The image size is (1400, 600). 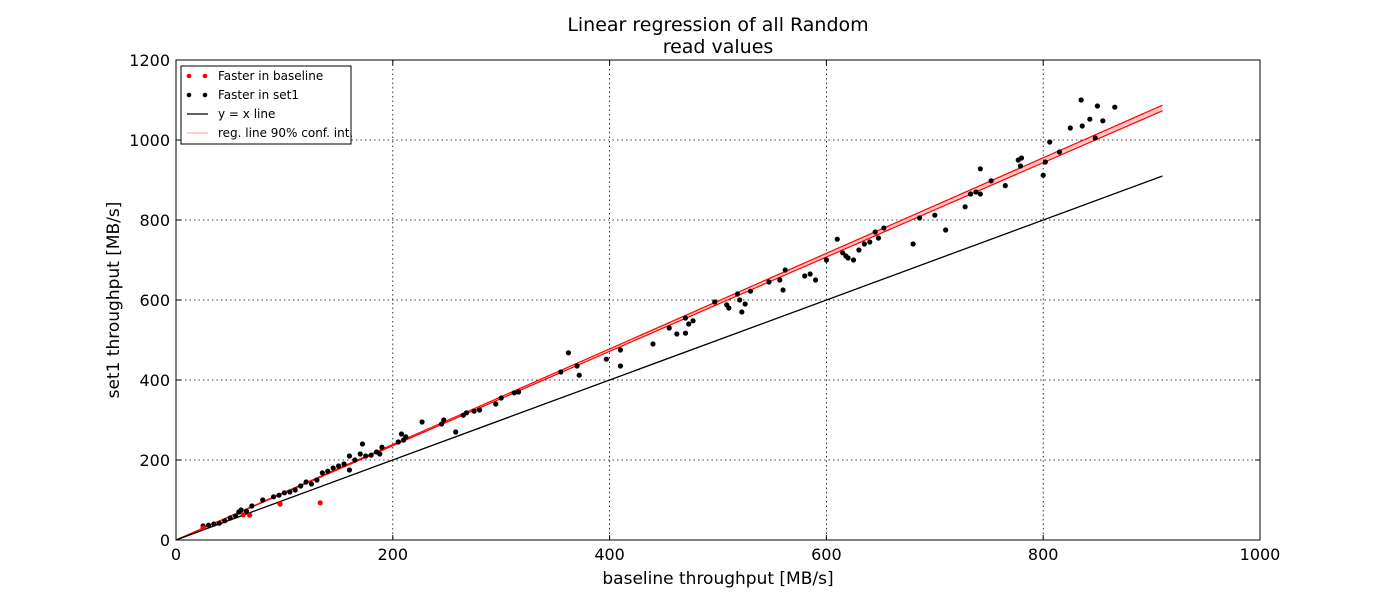 I want to click on x-axis-label: baseline throughput [MB/s], so click(x=717, y=579).